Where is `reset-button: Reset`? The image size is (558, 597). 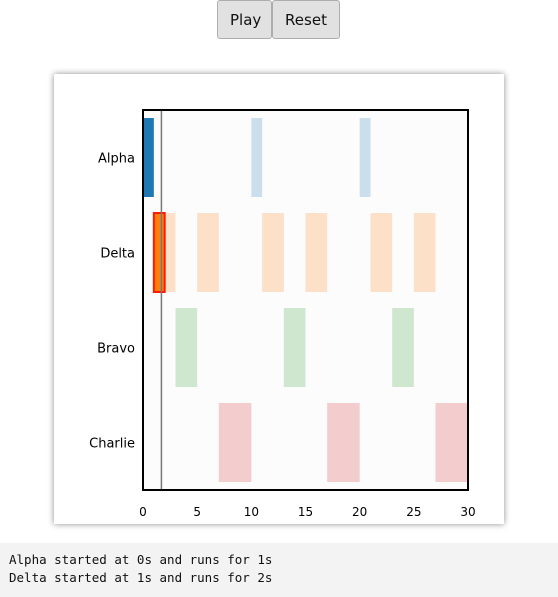
reset-button: Reset is located at coordinates (306, 19).